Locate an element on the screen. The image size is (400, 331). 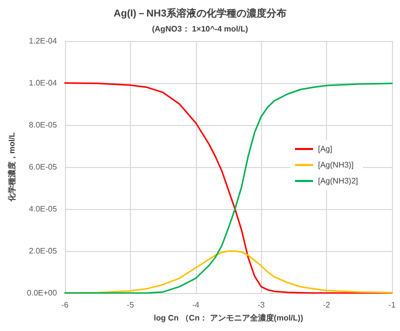
chart-subtitle: (AgNO3： 1×10^-4 mol/L) is located at coordinates (200, 29).